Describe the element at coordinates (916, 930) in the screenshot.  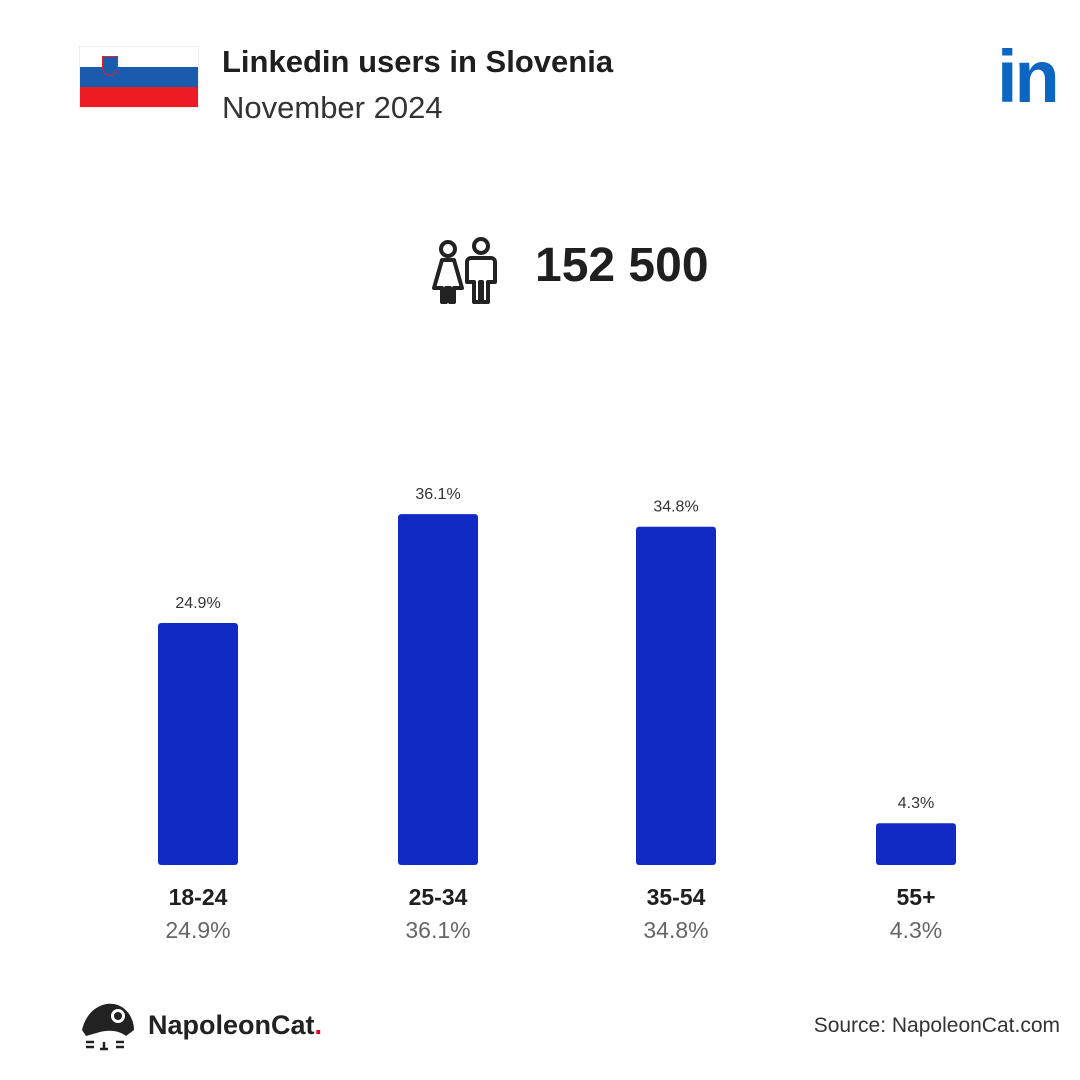
I see `category-percent: 4.3%` at that location.